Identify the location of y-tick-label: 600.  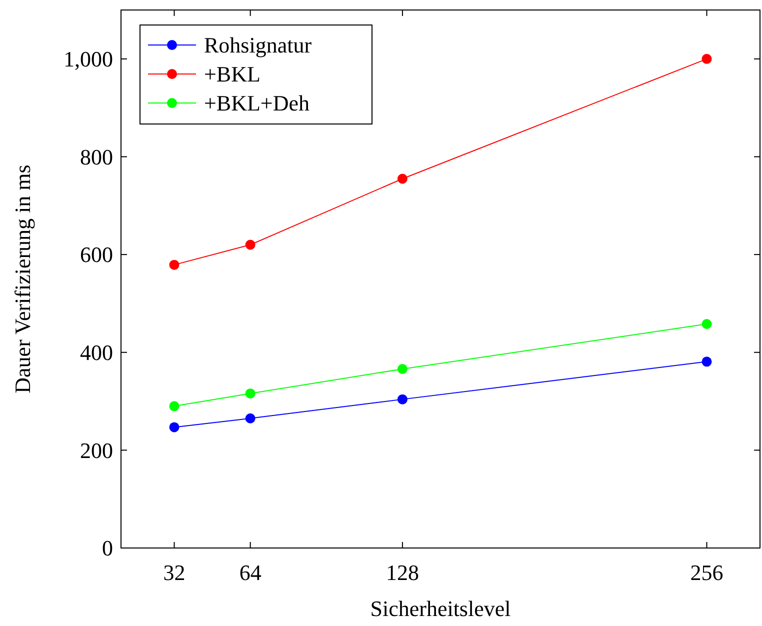
(96, 255).